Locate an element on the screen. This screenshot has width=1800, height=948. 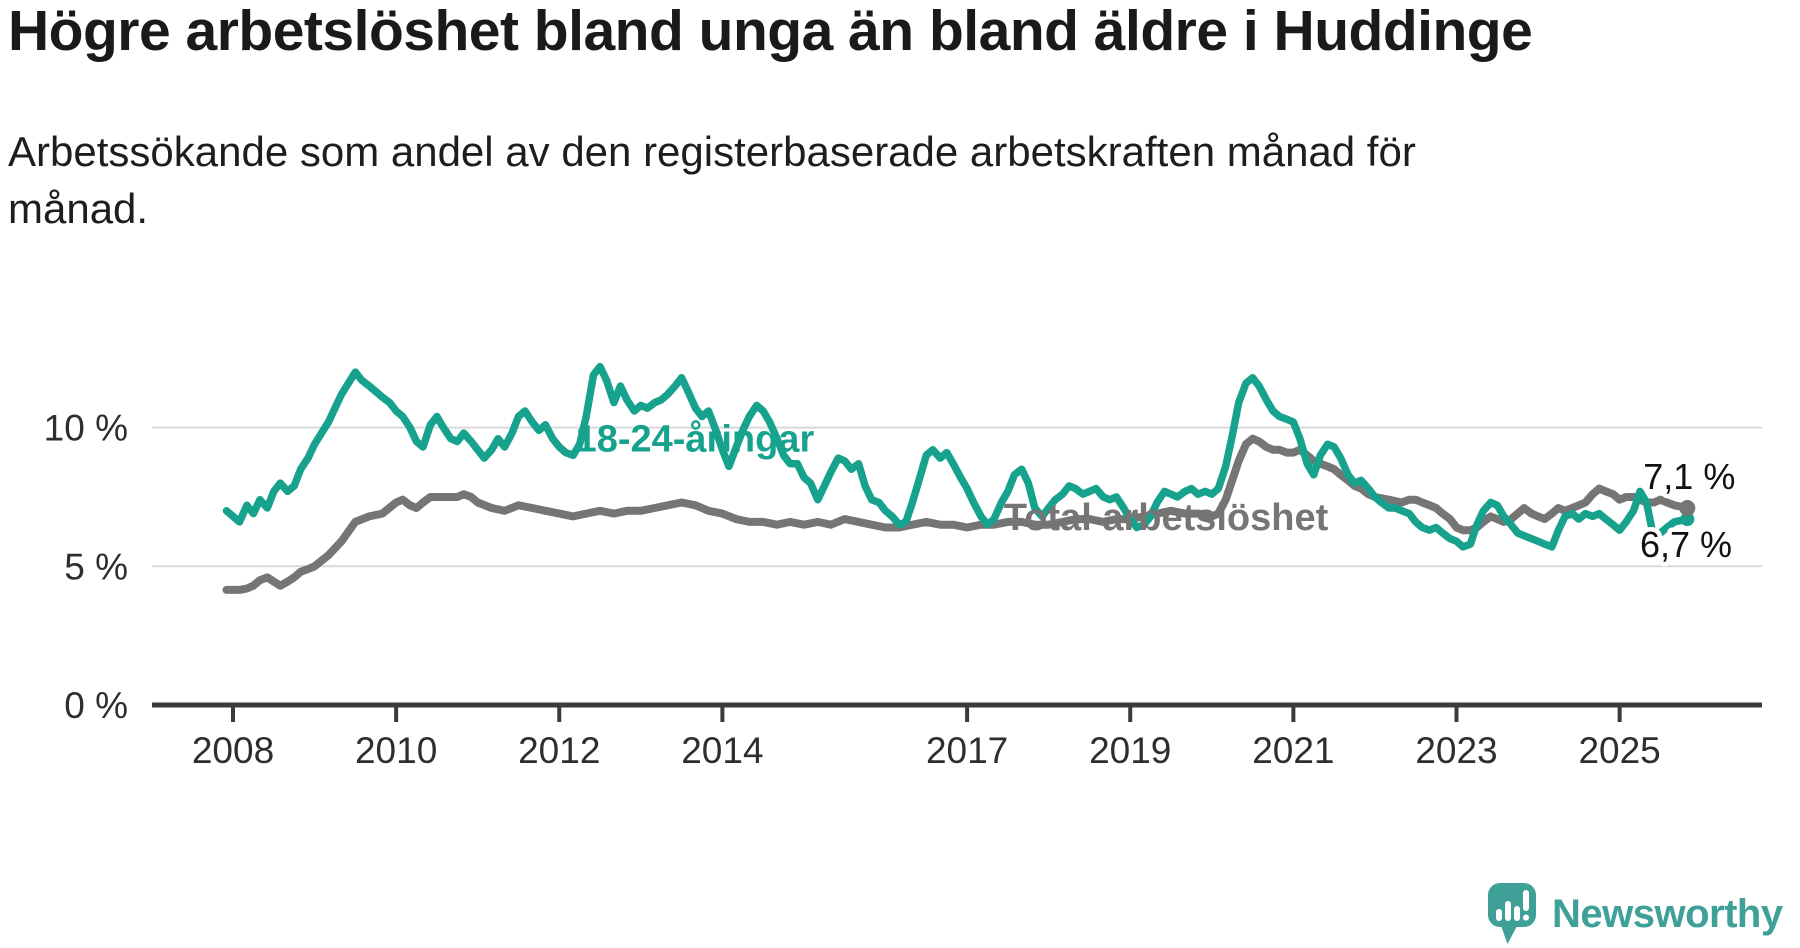
x-tick-label-2017: 2017 is located at coordinates (967, 750).